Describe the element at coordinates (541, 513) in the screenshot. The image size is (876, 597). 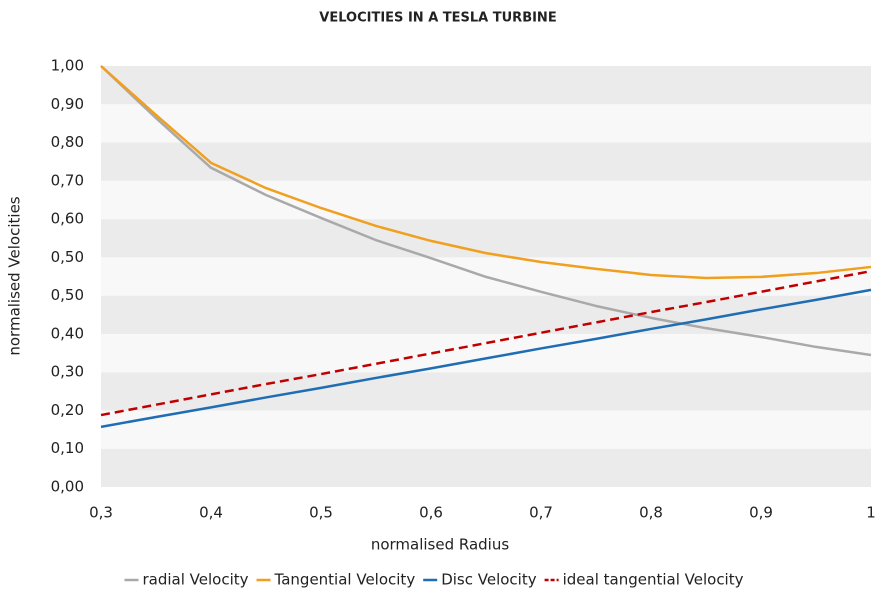
I see `x-tick-label: 0,7` at that location.